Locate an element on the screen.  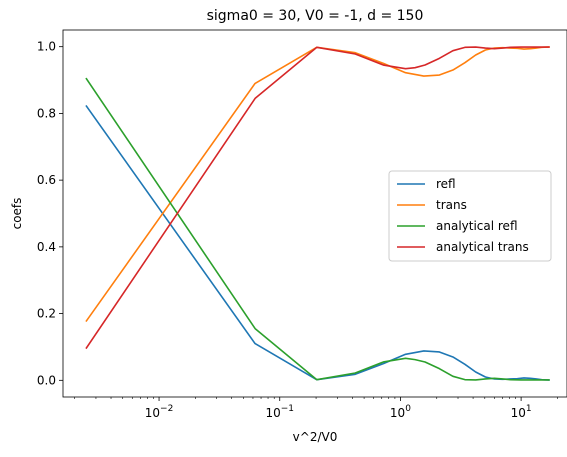
y-tick-label: 0.0 is located at coordinates (46, 380).